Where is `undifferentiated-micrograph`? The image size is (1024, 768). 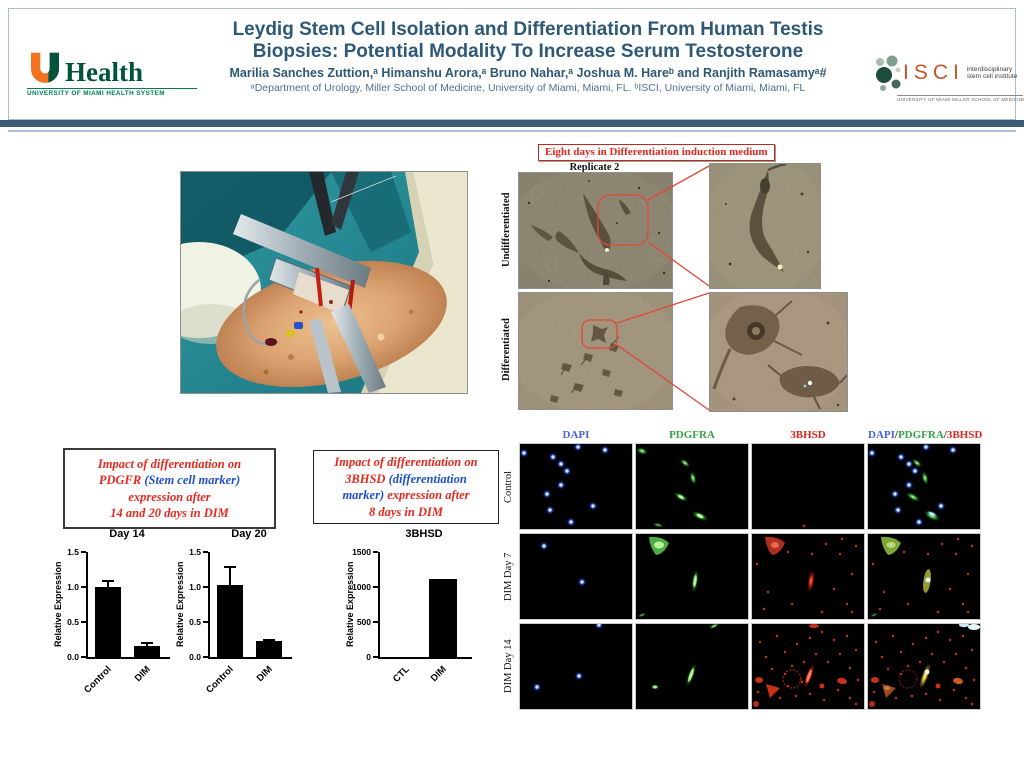
undifferentiated-micrograph is located at coordinates (595, 230).